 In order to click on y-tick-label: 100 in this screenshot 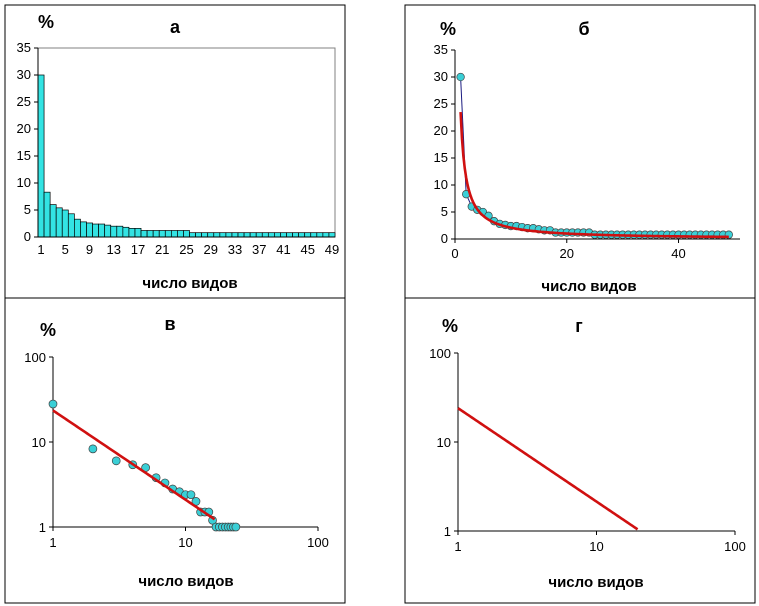, I will do `click(35, 357)`.